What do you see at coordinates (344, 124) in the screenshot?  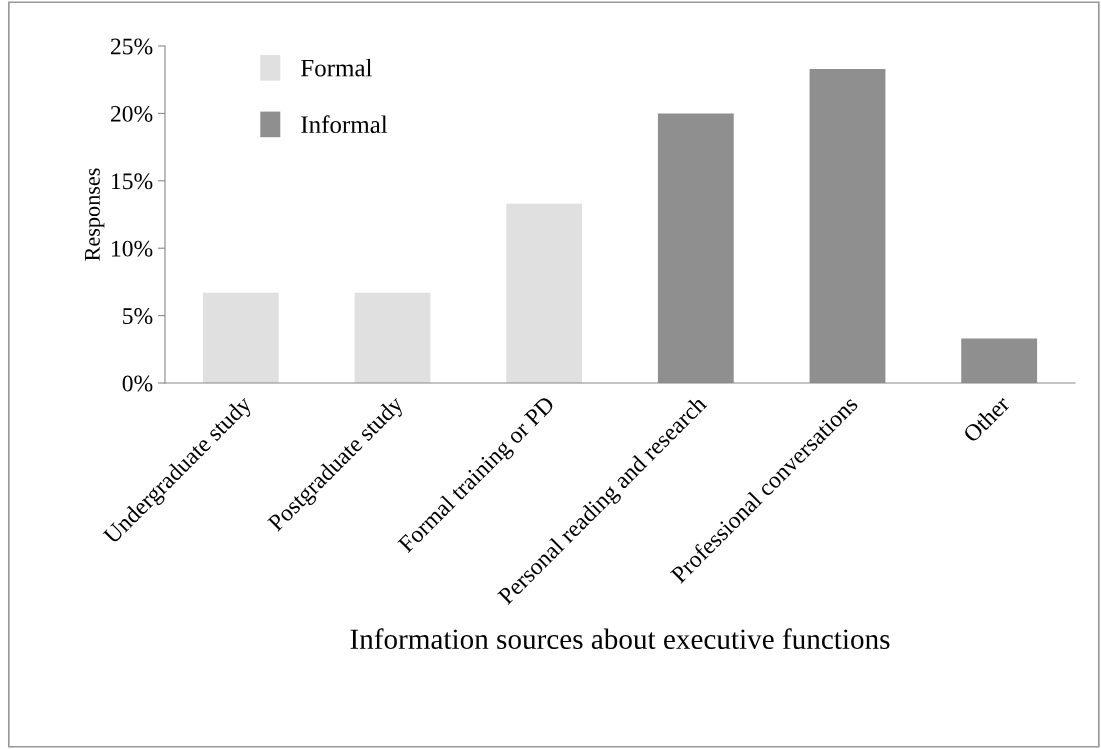 I see `legend-label: Informal` at bounding box center [344, 124].